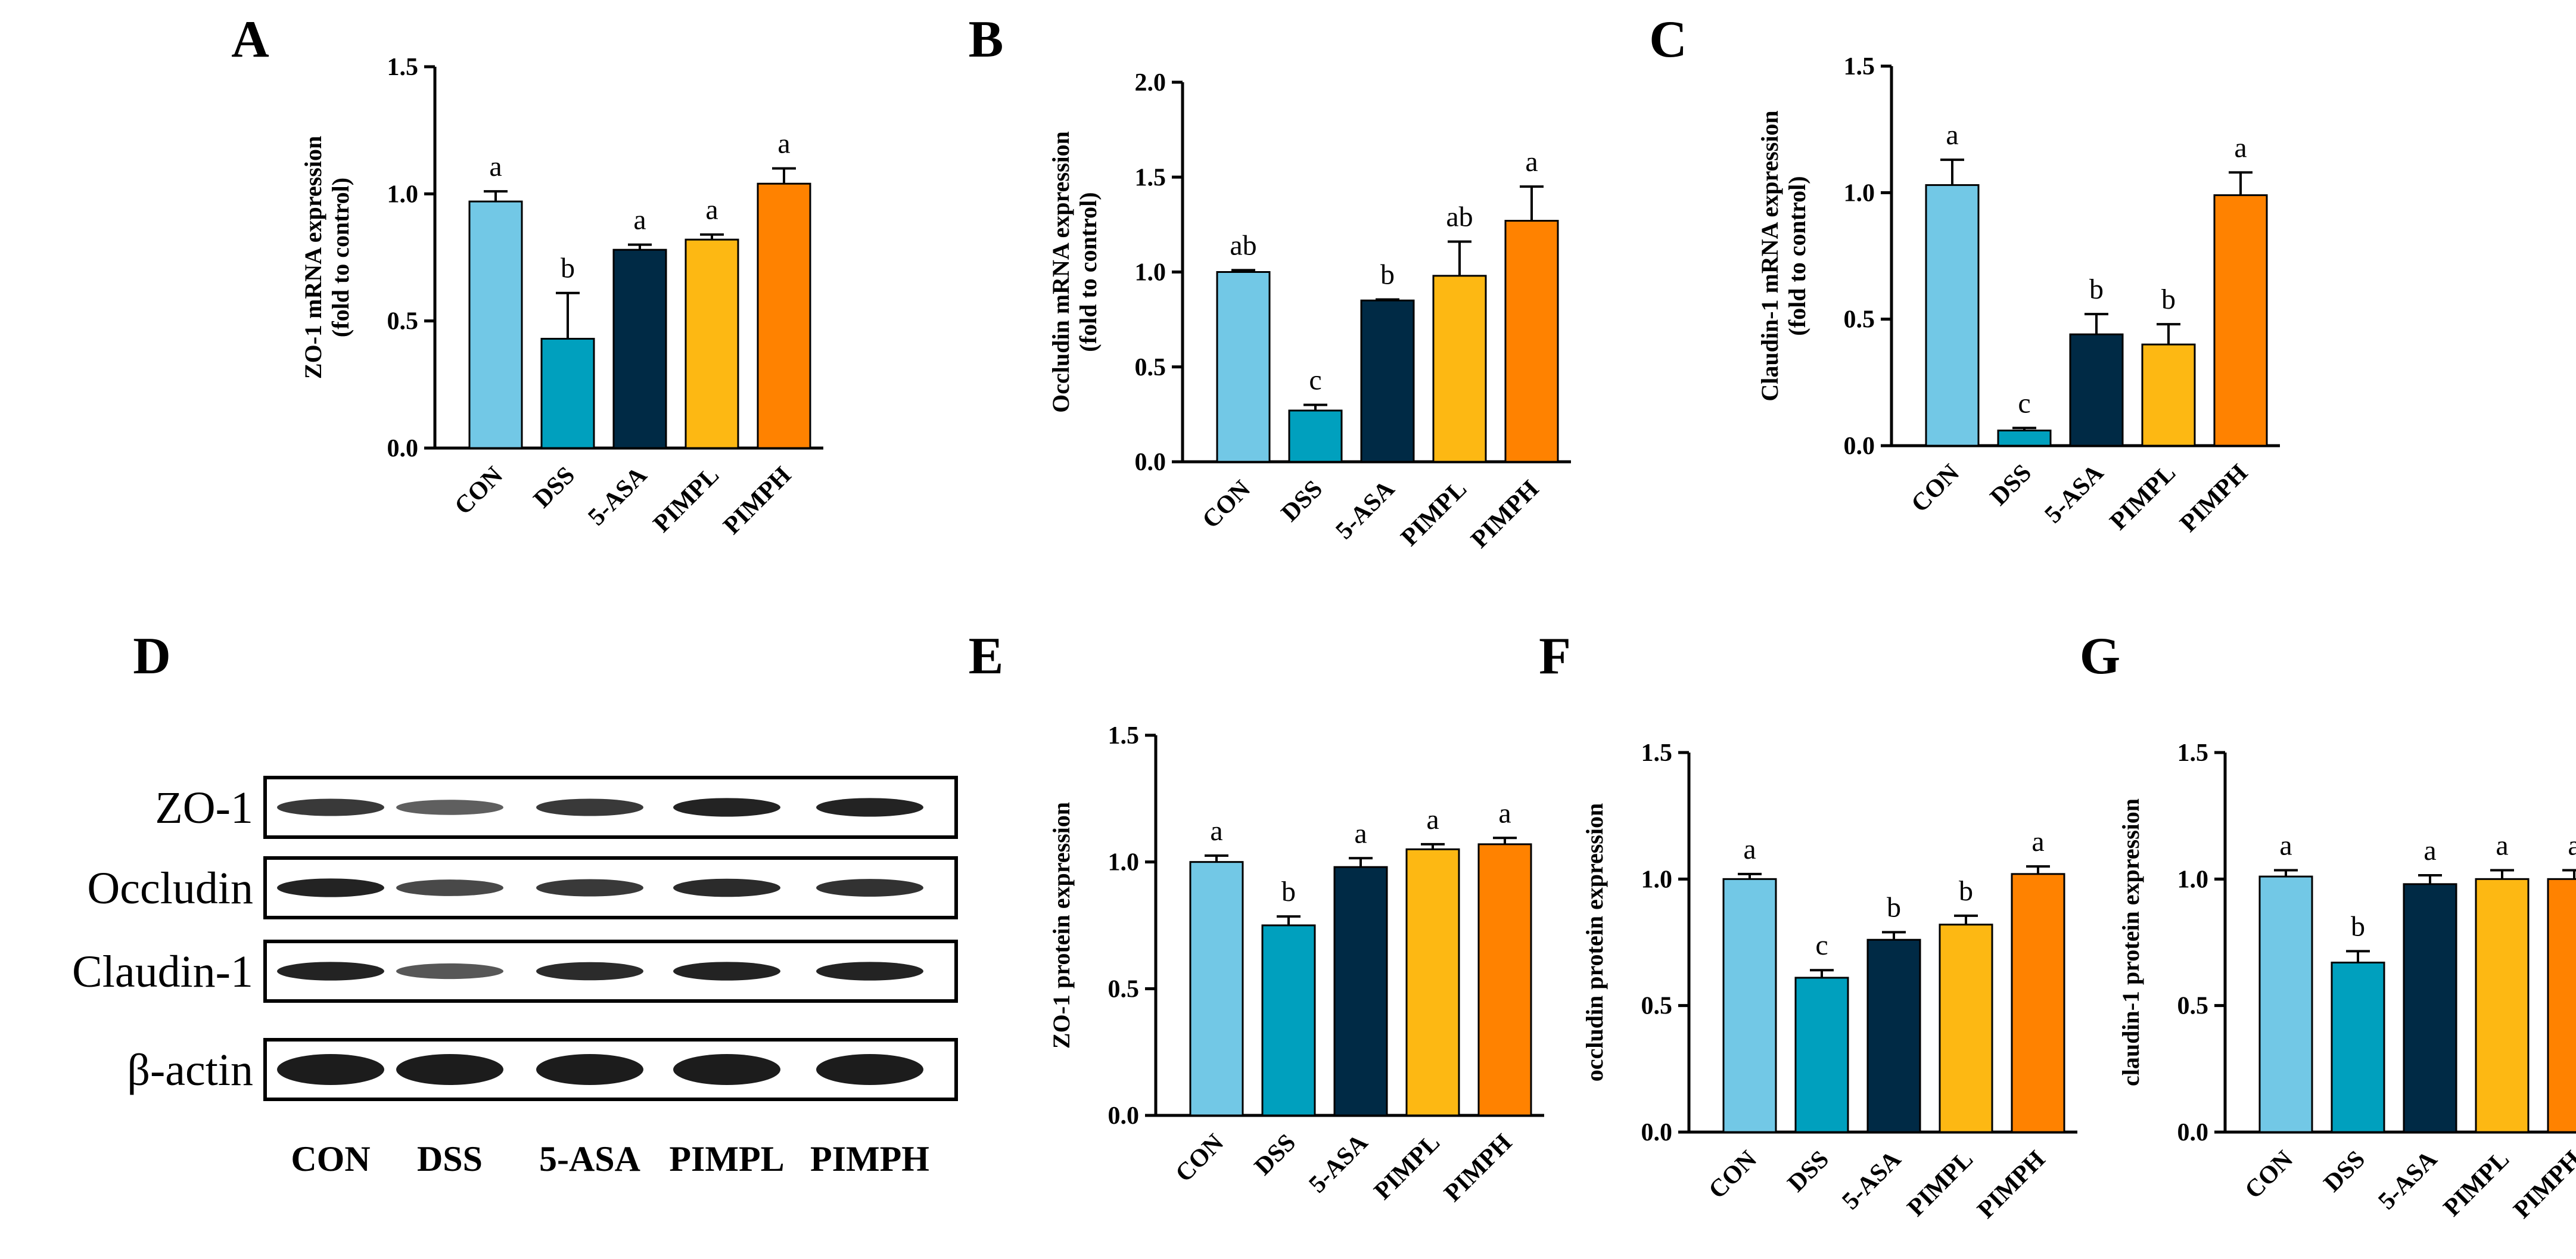 The height and width of the screenshot is (1259, 2576). I want to click on y-axis-title: ZO-1 protein expression, so click(1061, 925).